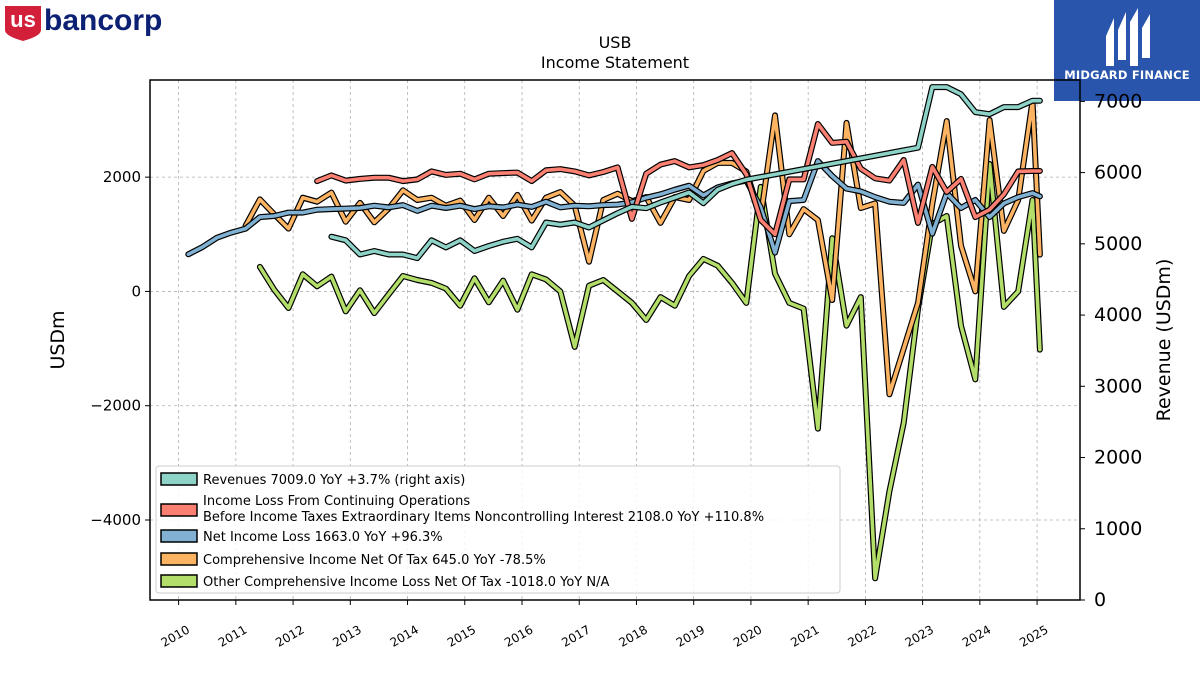 This screenshot has width=1200, height=675. Describe the element at coordinates (747, 635) in the screenshot. I see `x-tick-label: 2020` at that location.